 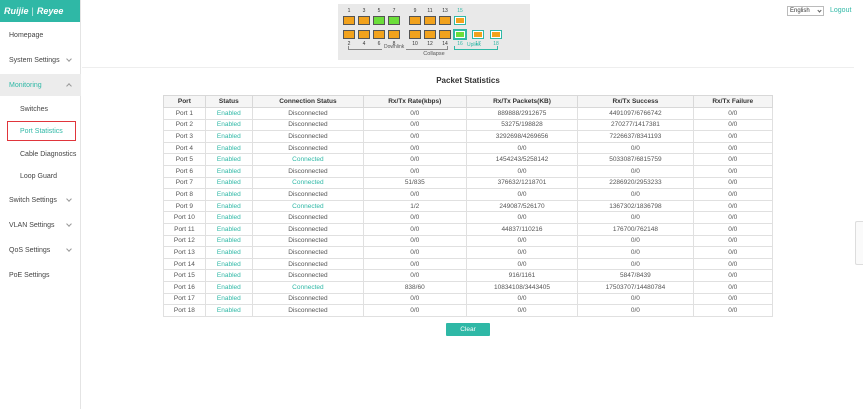 I want to click on port-number-label: 11, so click(x=430, y=11).